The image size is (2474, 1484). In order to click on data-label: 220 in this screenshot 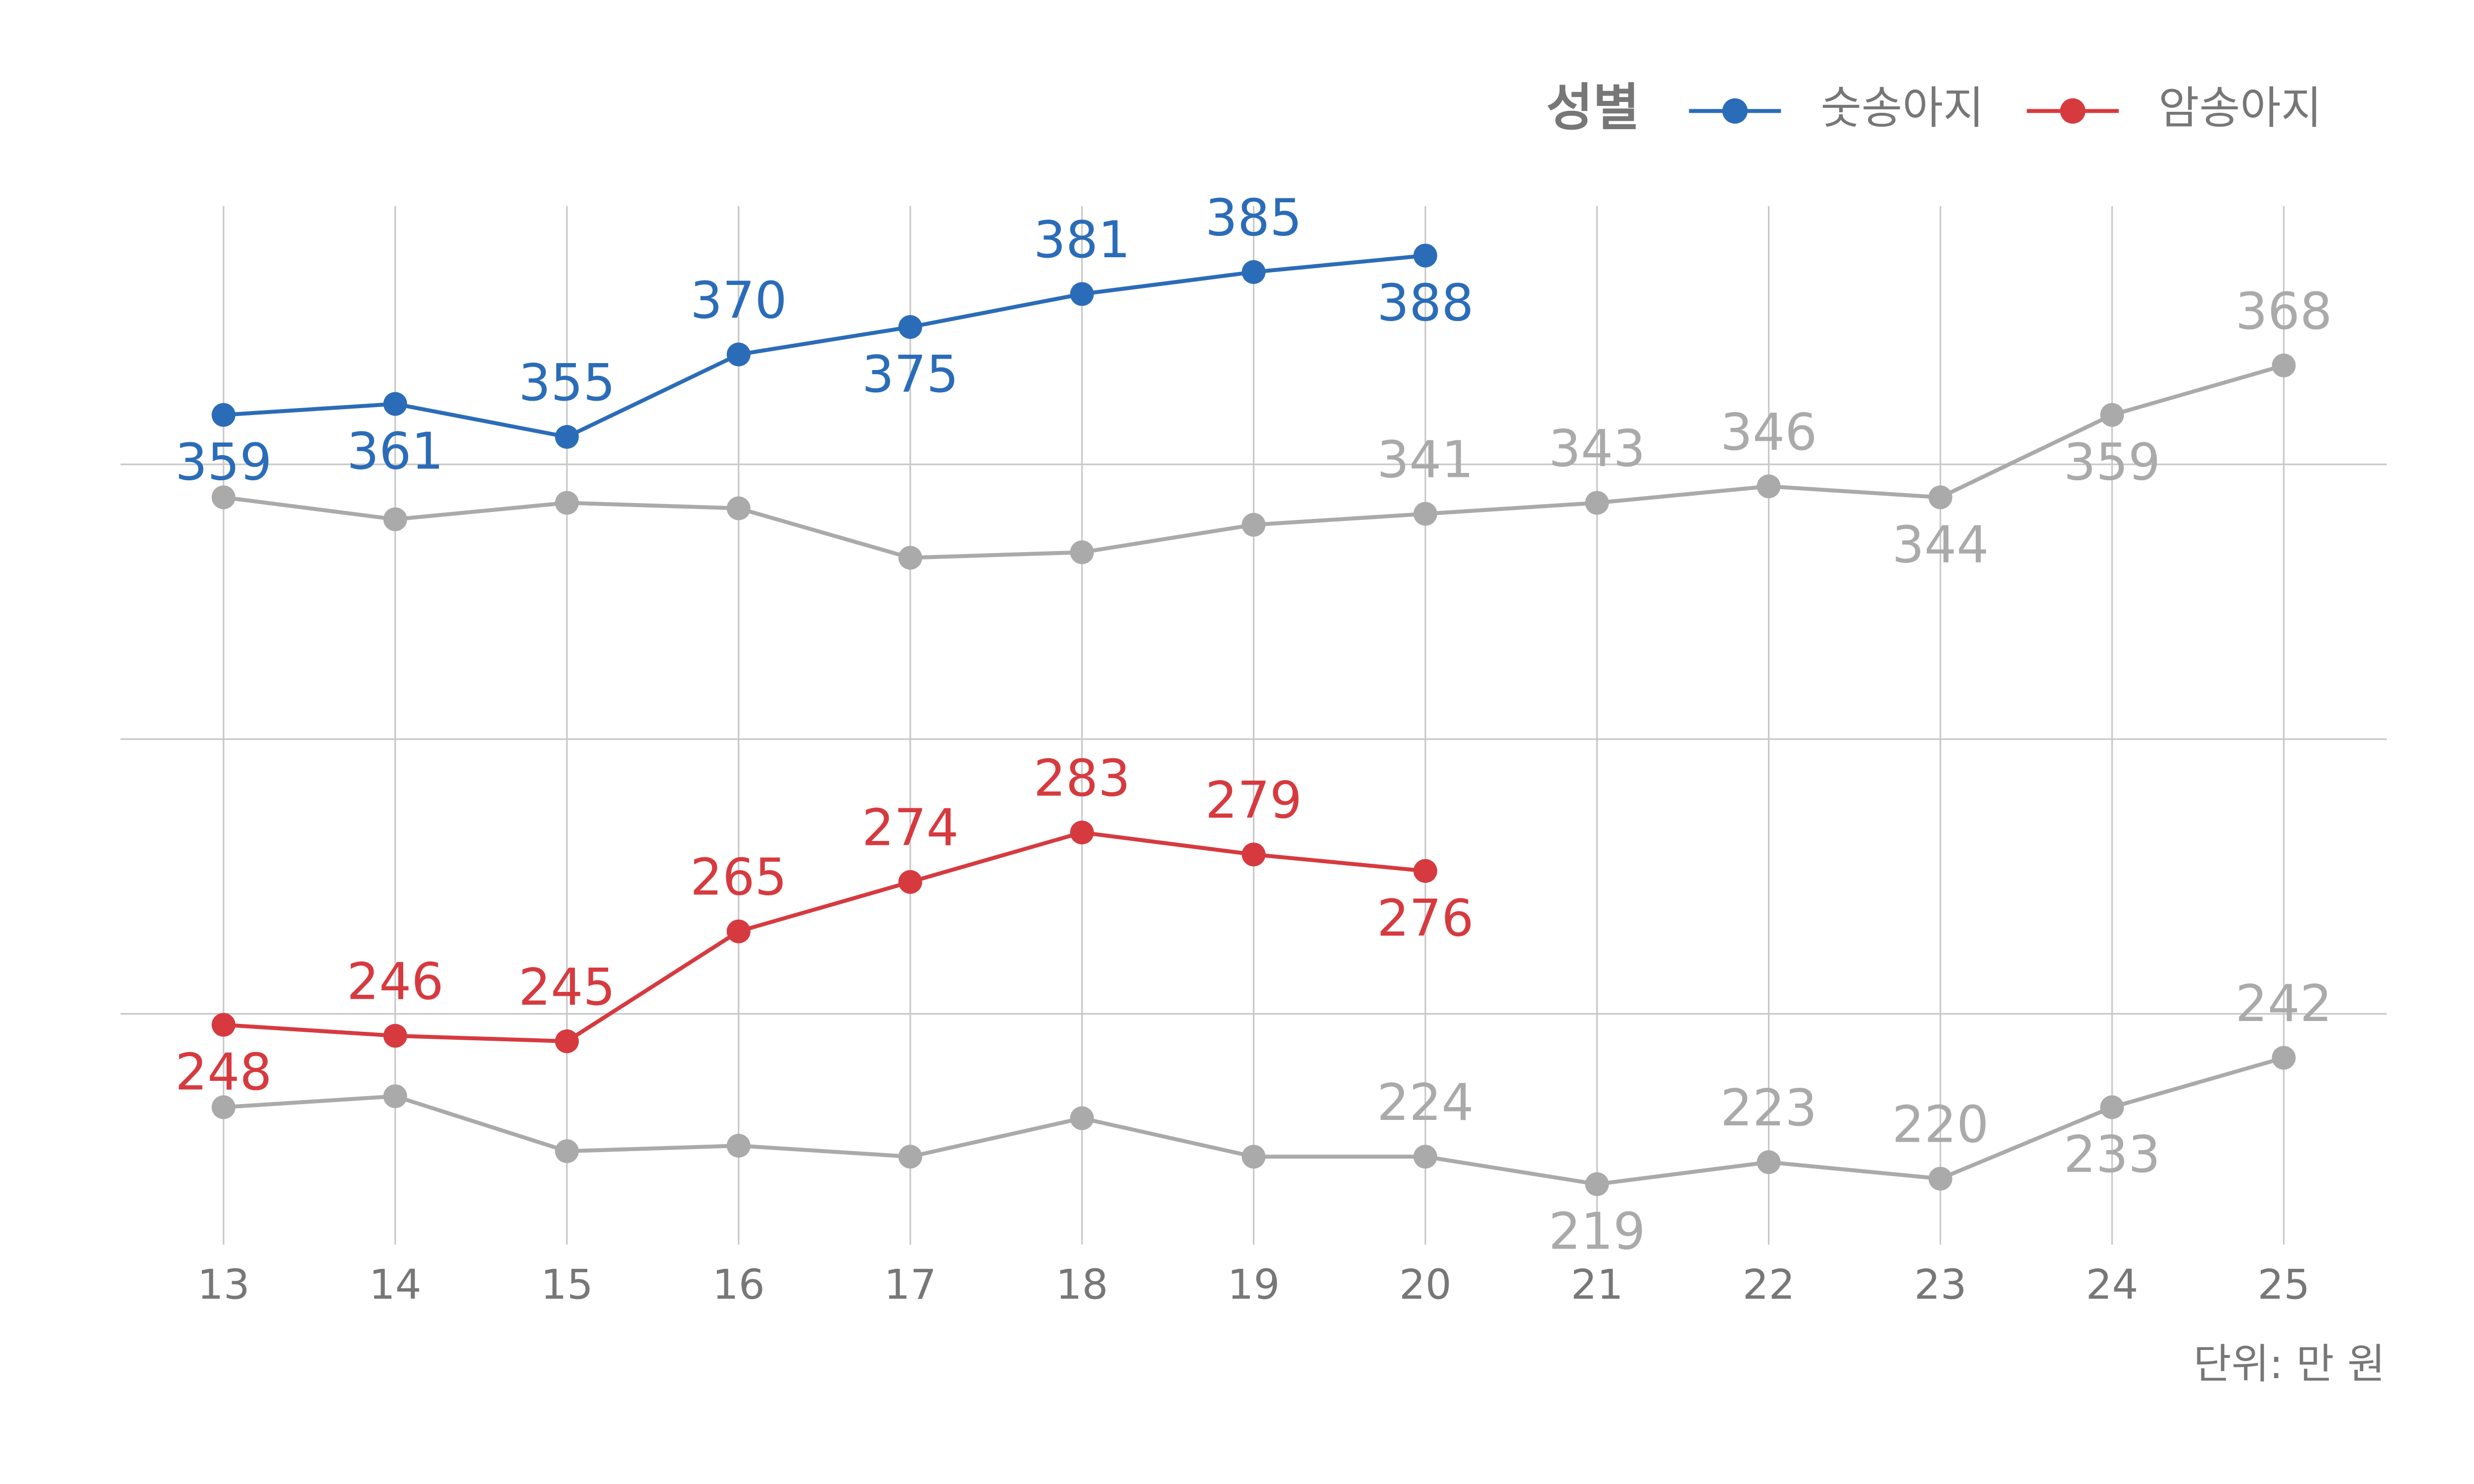, I will do `click(1941, 1124)`.